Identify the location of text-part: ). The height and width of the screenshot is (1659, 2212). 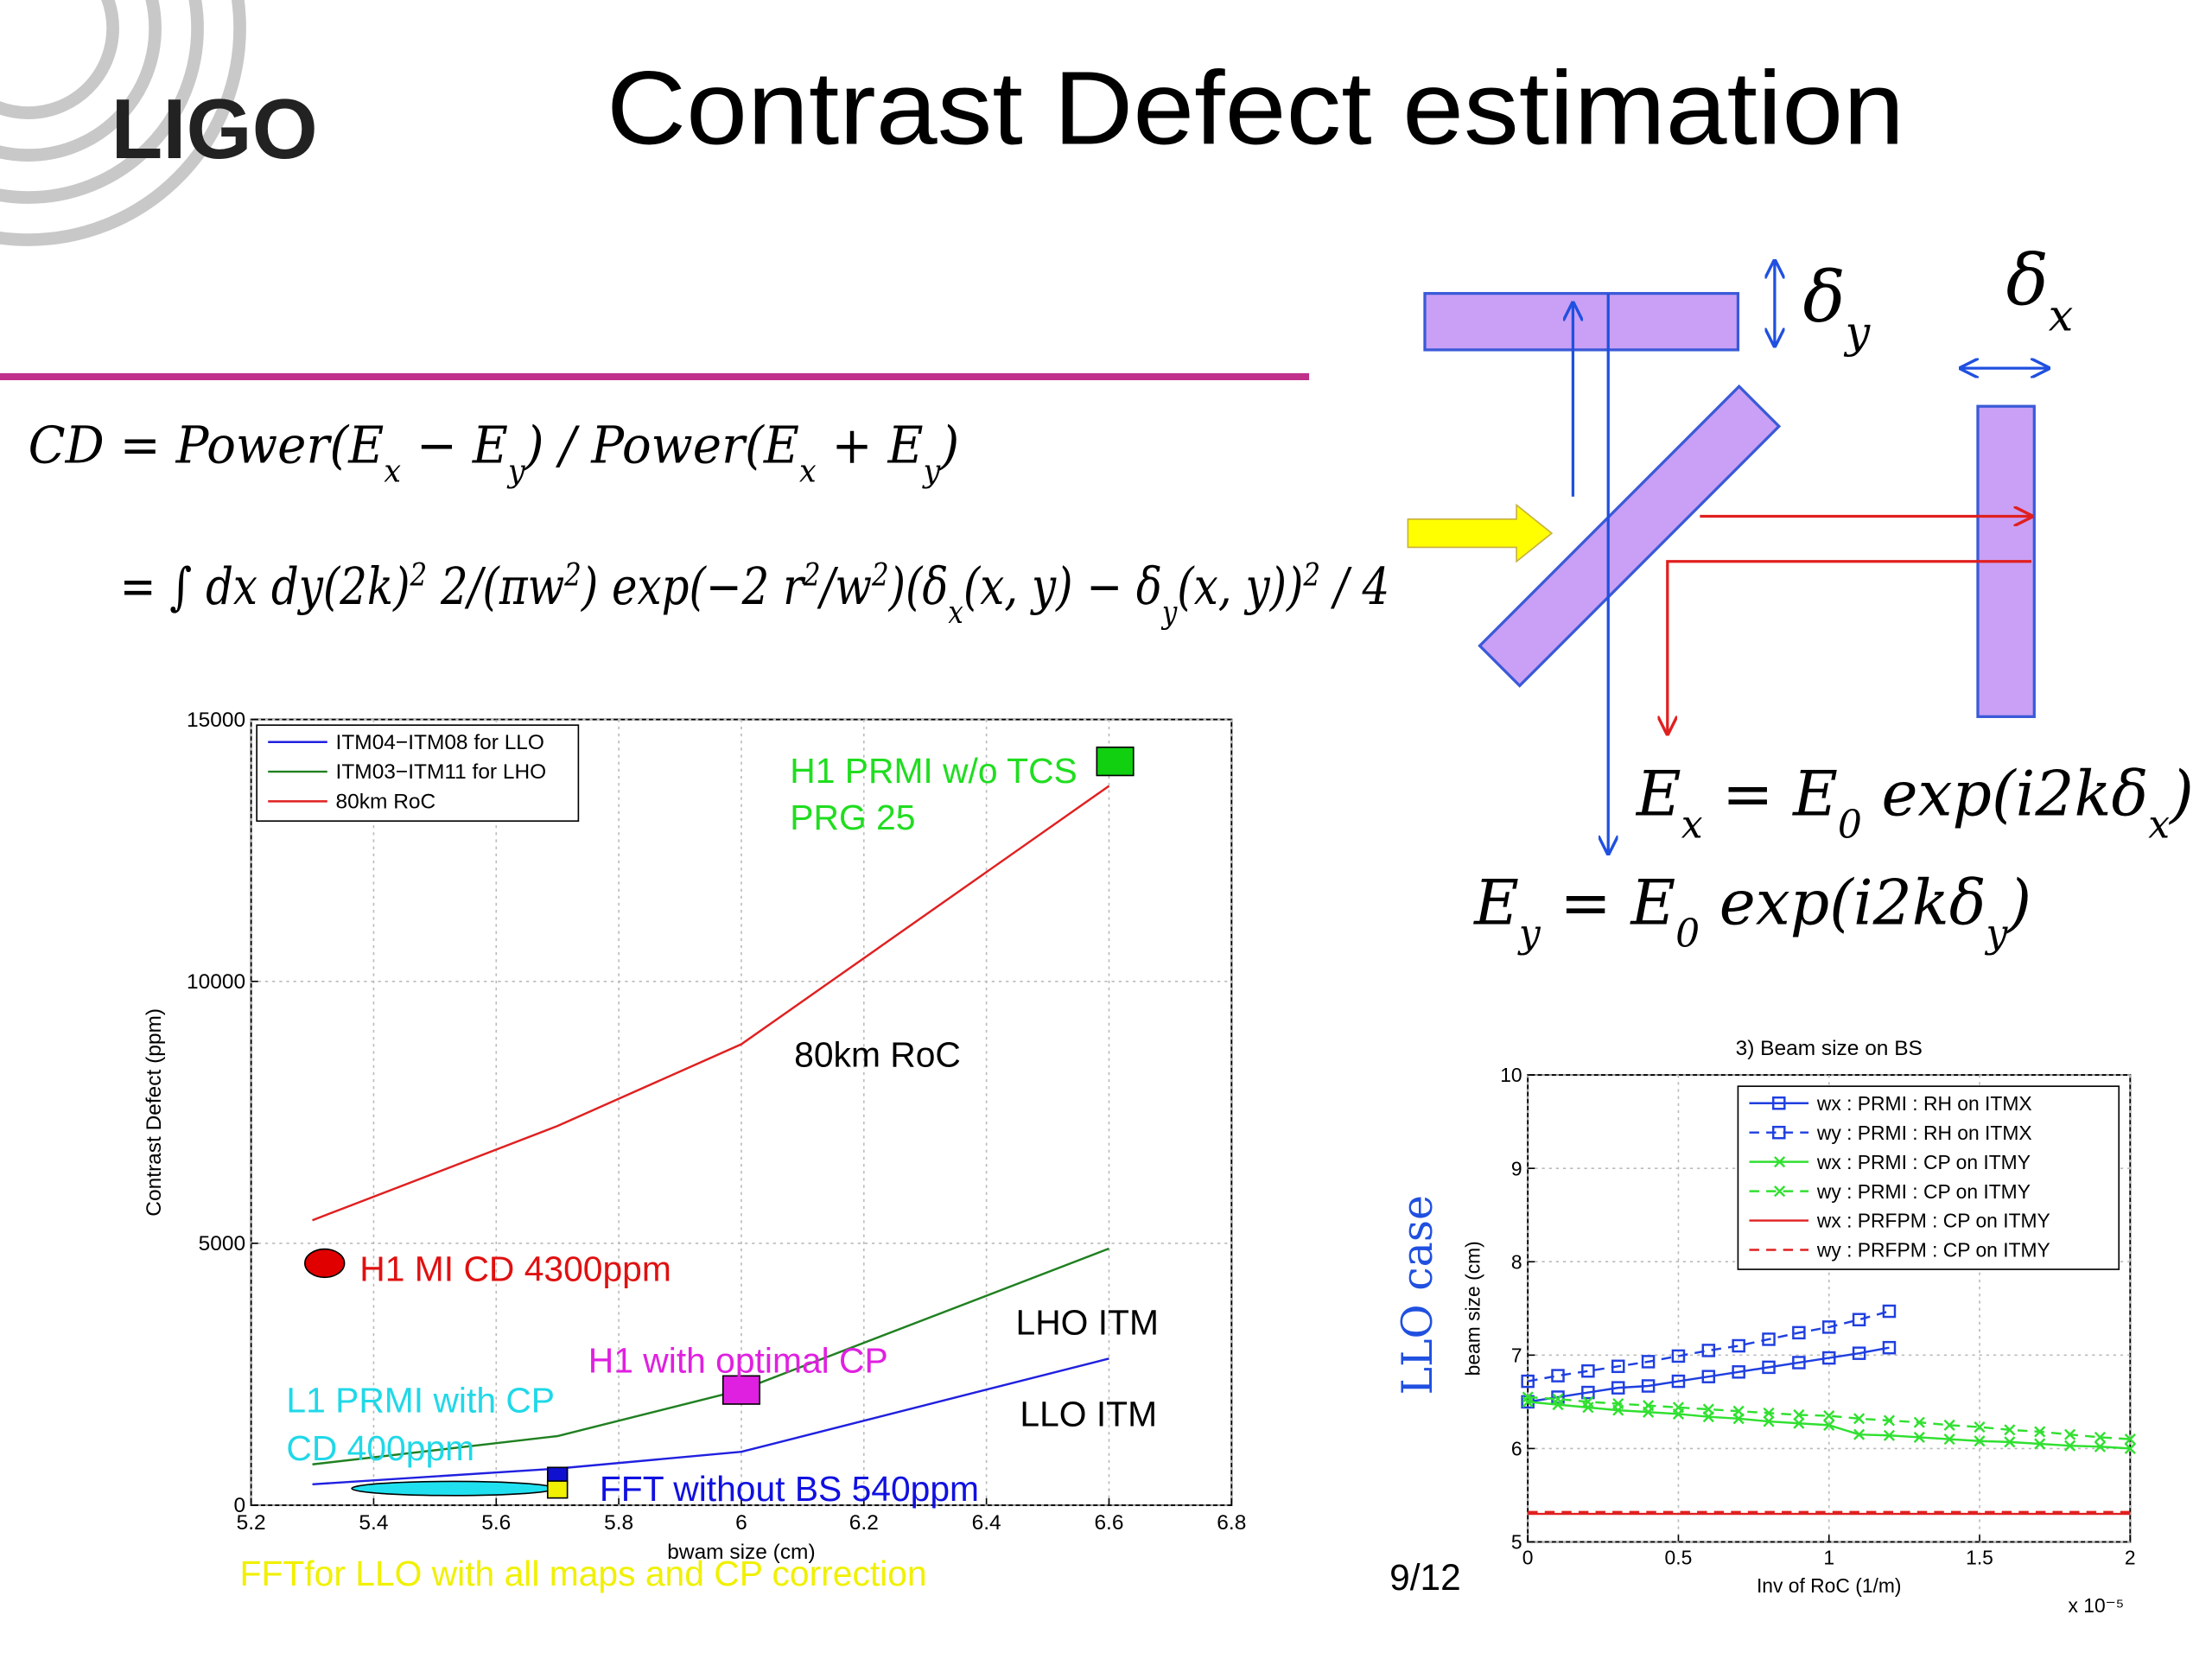
(948, 446).